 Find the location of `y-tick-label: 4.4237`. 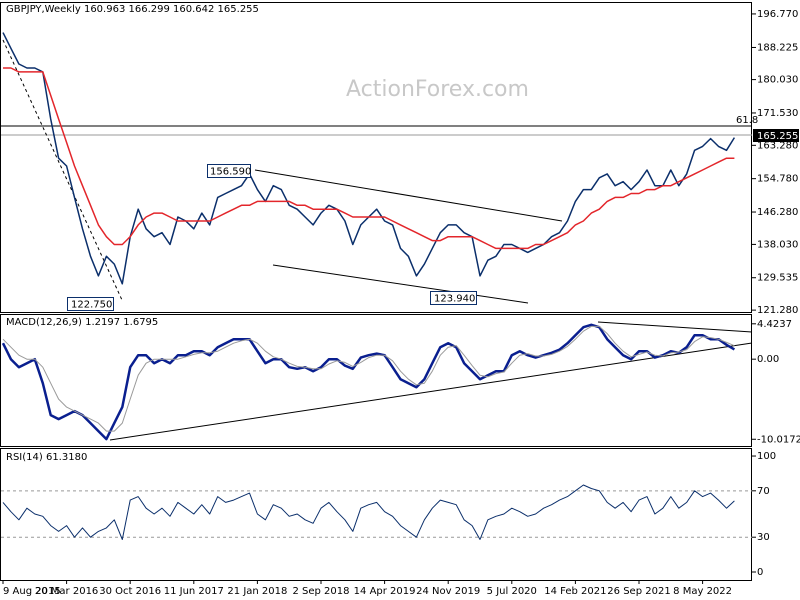

y-tick-label: 4.4237 is located at coordinates (774, 324).